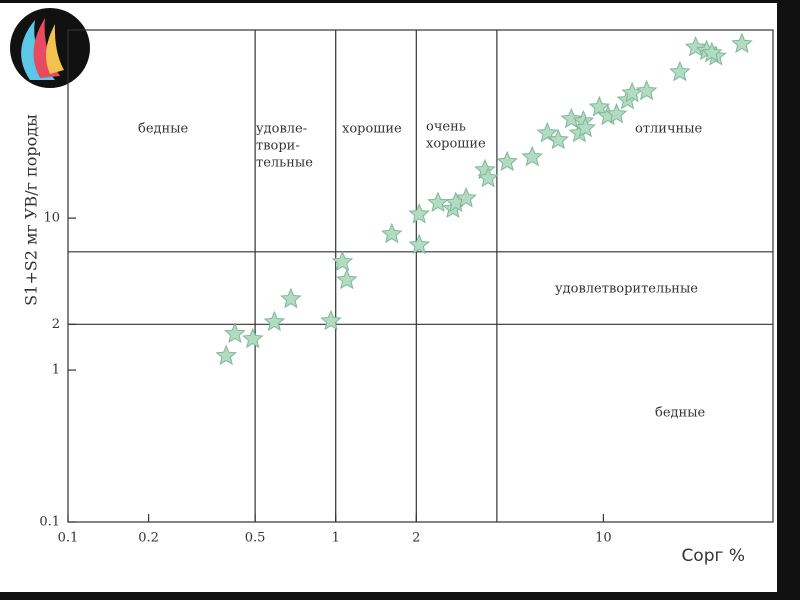  What do you see at coordinates (626, 289) in the screenshot?
I see `region-label: удовлетворительные` at bounding box center [626, 289].